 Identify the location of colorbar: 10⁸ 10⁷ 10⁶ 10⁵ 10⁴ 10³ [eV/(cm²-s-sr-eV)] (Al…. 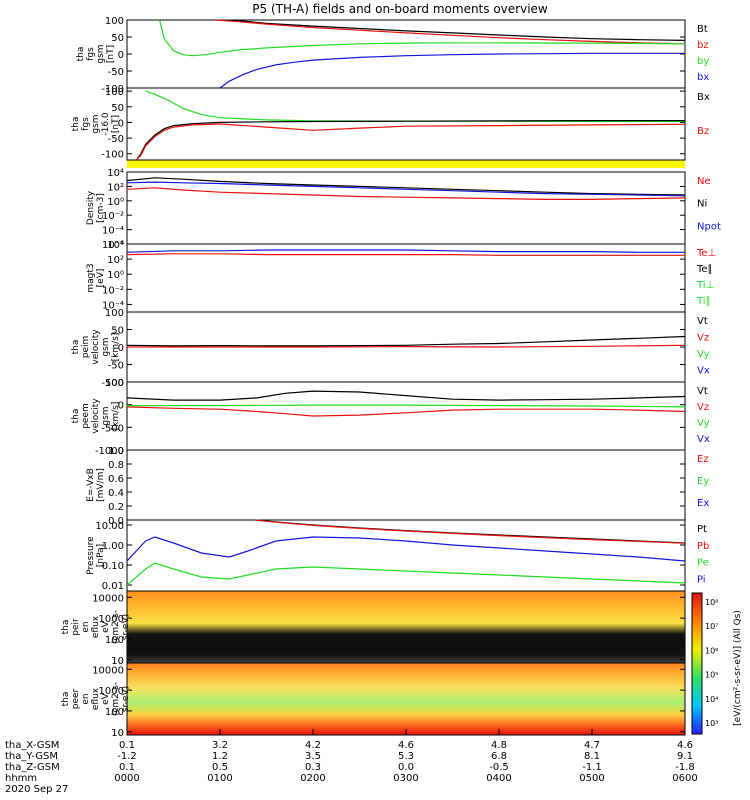
(717, 663).